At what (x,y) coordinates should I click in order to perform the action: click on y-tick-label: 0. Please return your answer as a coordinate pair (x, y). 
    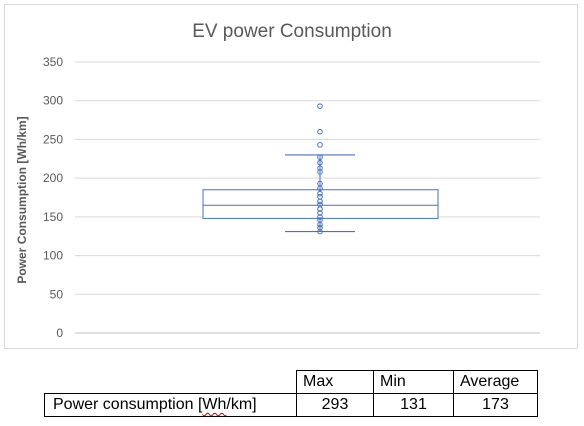
    Looking at the image, I should click on (59, 333).